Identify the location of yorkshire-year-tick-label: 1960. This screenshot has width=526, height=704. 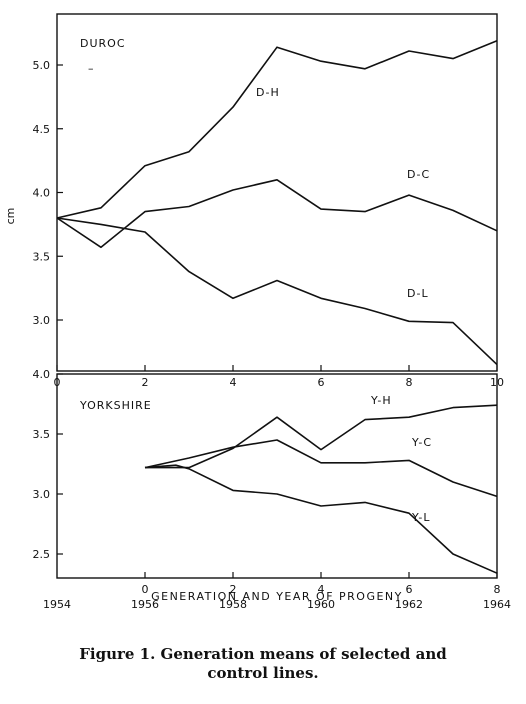
(321, 604).